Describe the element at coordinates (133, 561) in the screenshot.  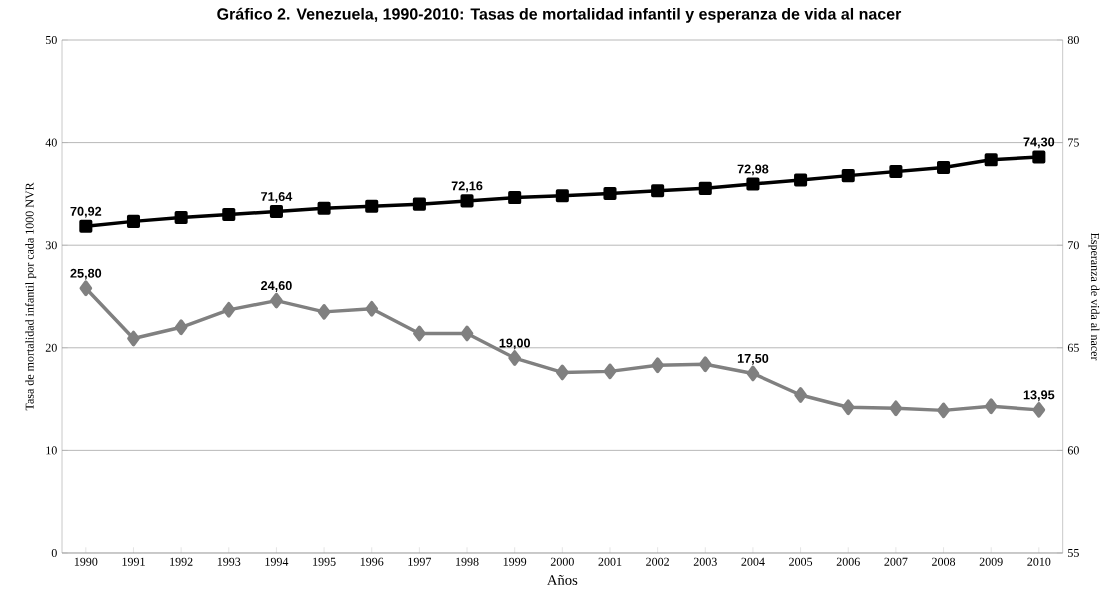
I see `x-tick-label: 1991` at that location.